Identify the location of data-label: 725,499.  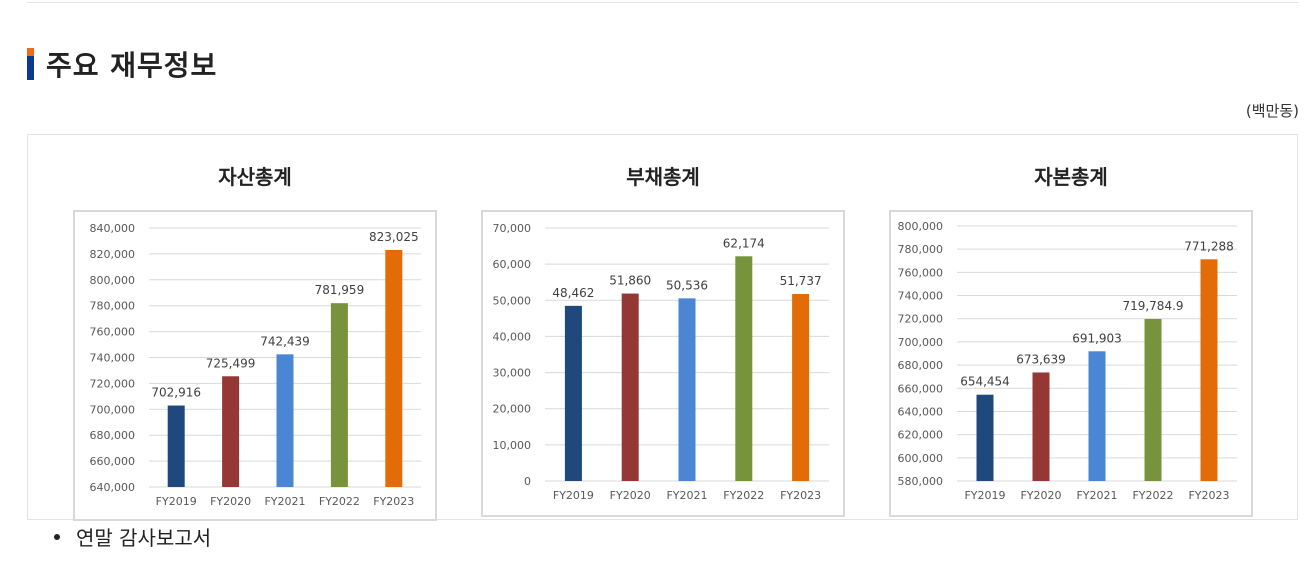
(231, 363).